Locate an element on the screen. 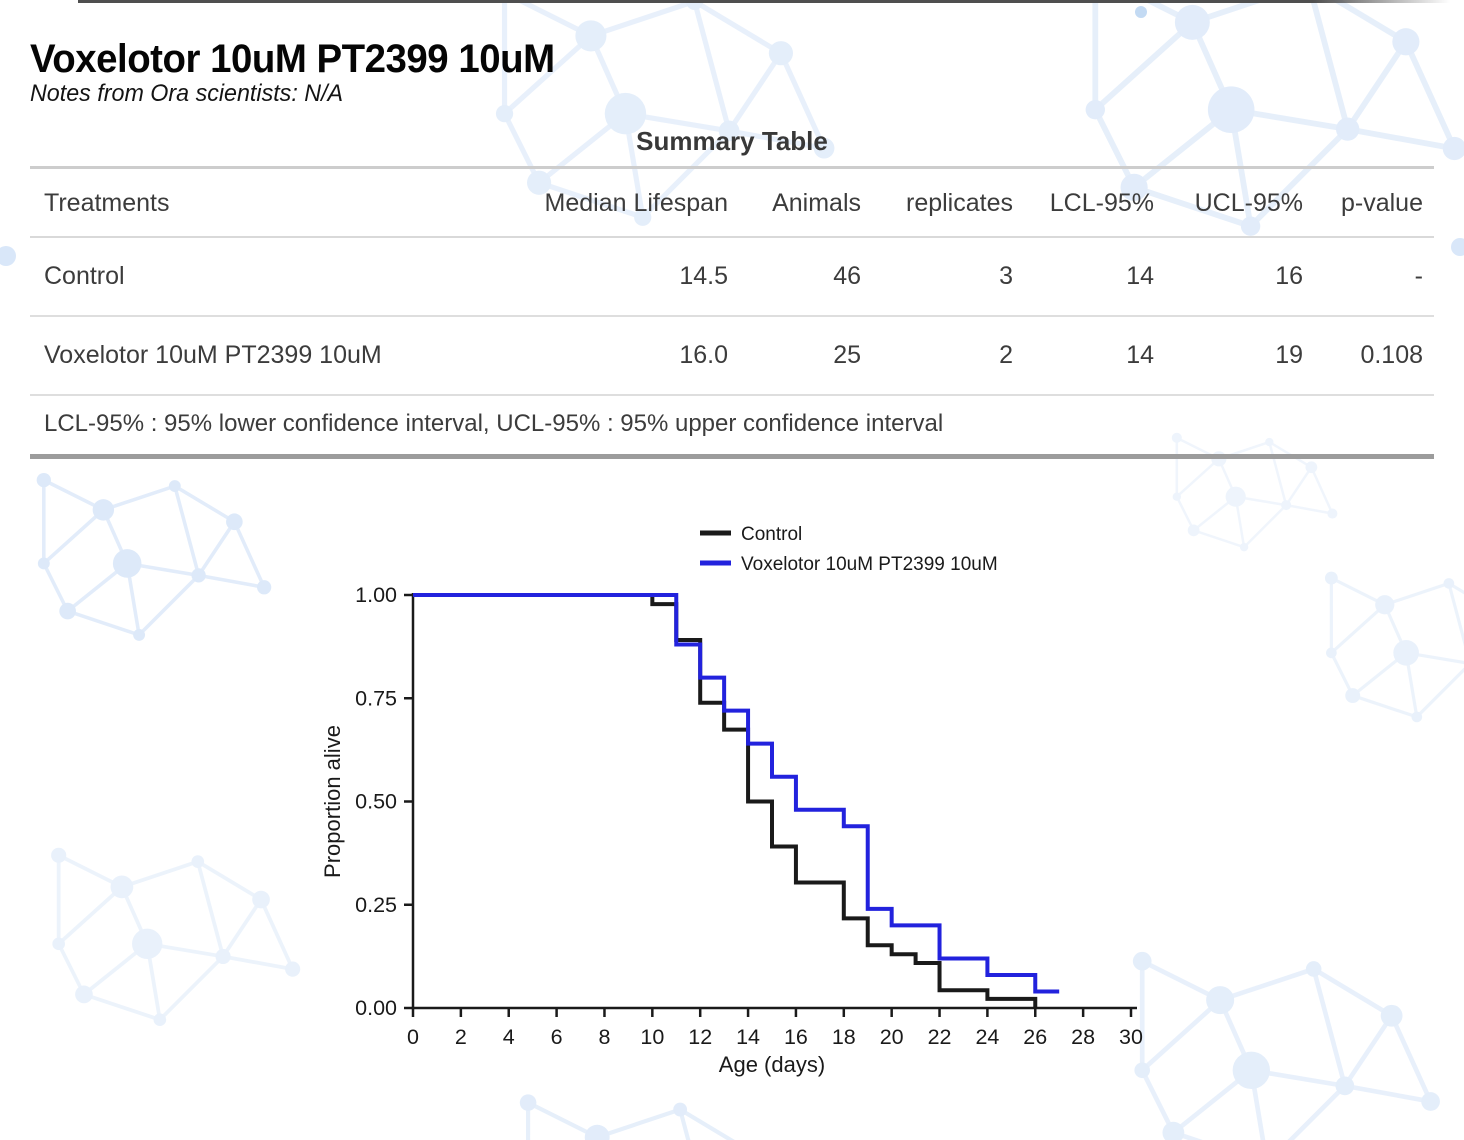  x-tick-label: 28 is located at coordinates (1083, 1037).